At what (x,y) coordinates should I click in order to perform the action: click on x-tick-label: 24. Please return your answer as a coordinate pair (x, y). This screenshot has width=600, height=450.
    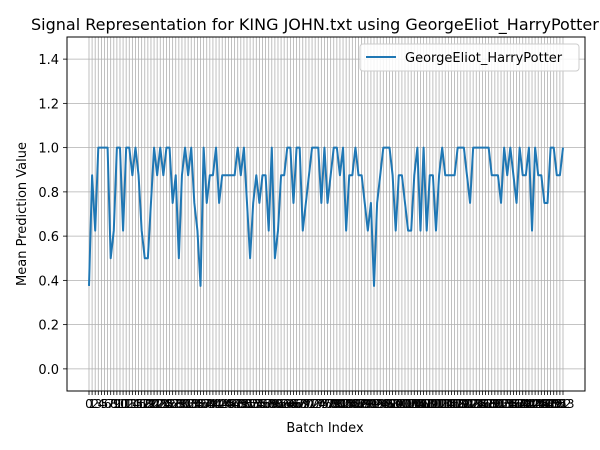
    Looking at the image, I should click on (163, 404).